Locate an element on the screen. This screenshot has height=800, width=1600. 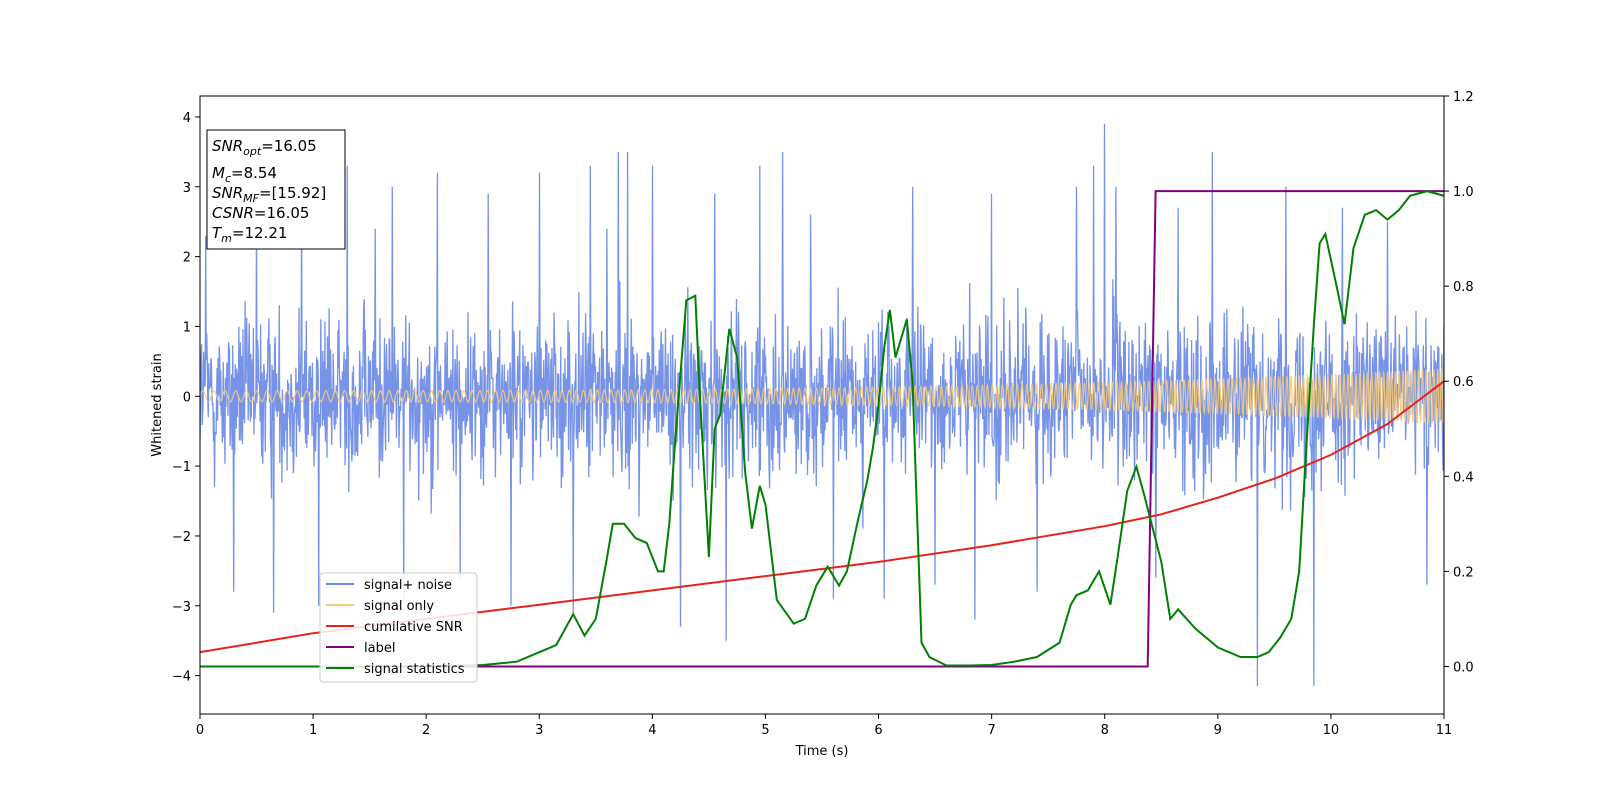
y-tick-label-left: 1 is located at coordinates (187, 327).